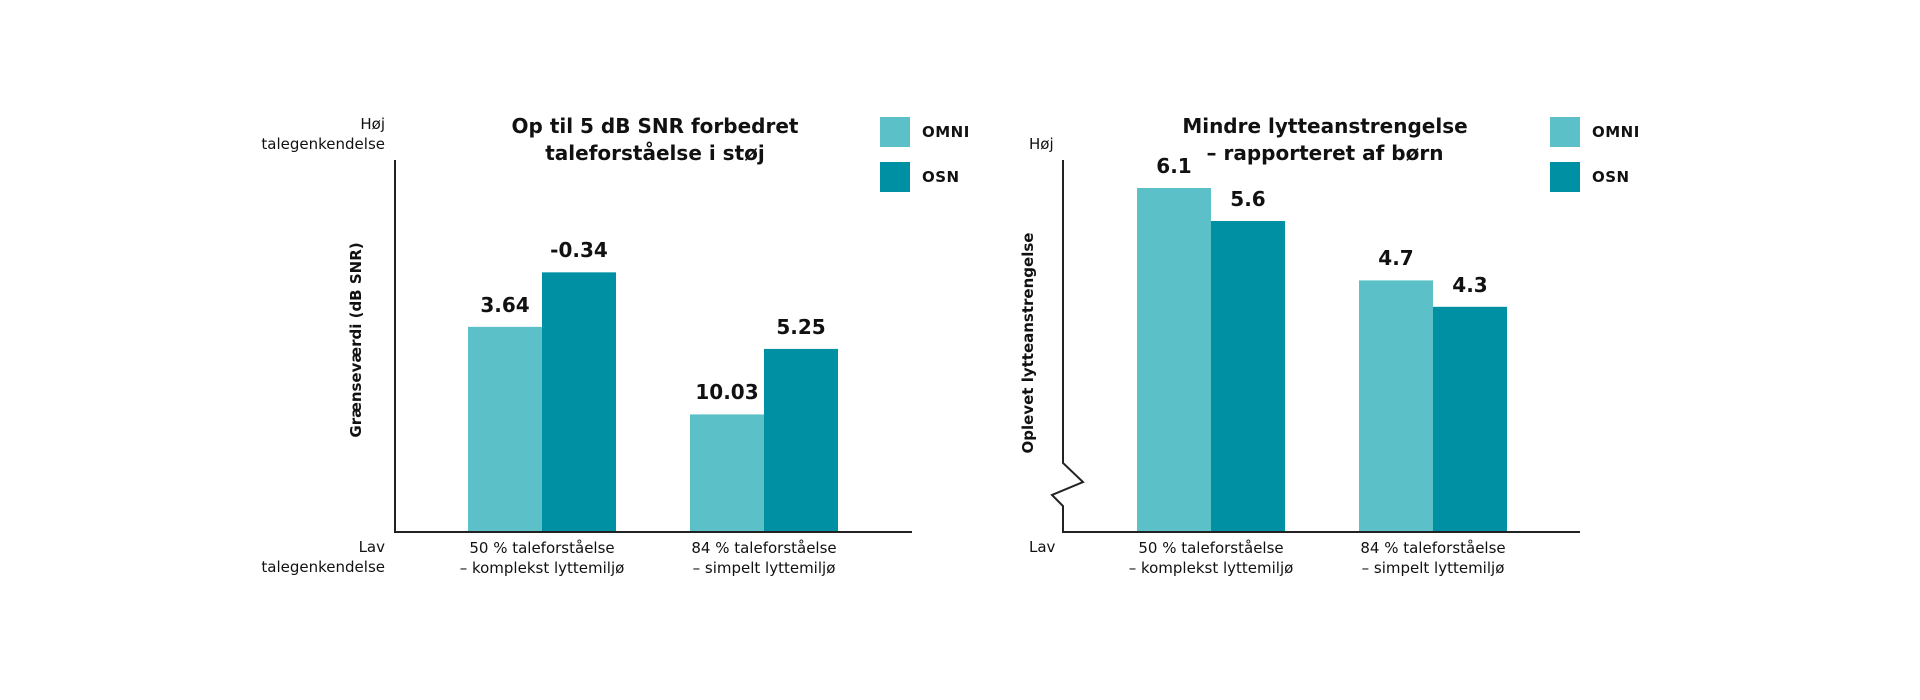  What do you see at coordinates (801, 326) in the screenshot?
I see `data-label: 5.25` at bounding box center [801, 326].